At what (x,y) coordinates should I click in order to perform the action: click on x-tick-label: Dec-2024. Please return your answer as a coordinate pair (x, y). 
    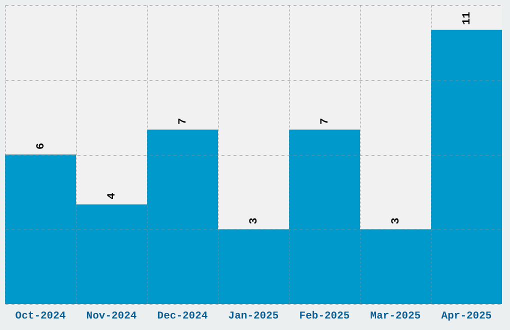
    Looking at the image, I should click on (182, 316).